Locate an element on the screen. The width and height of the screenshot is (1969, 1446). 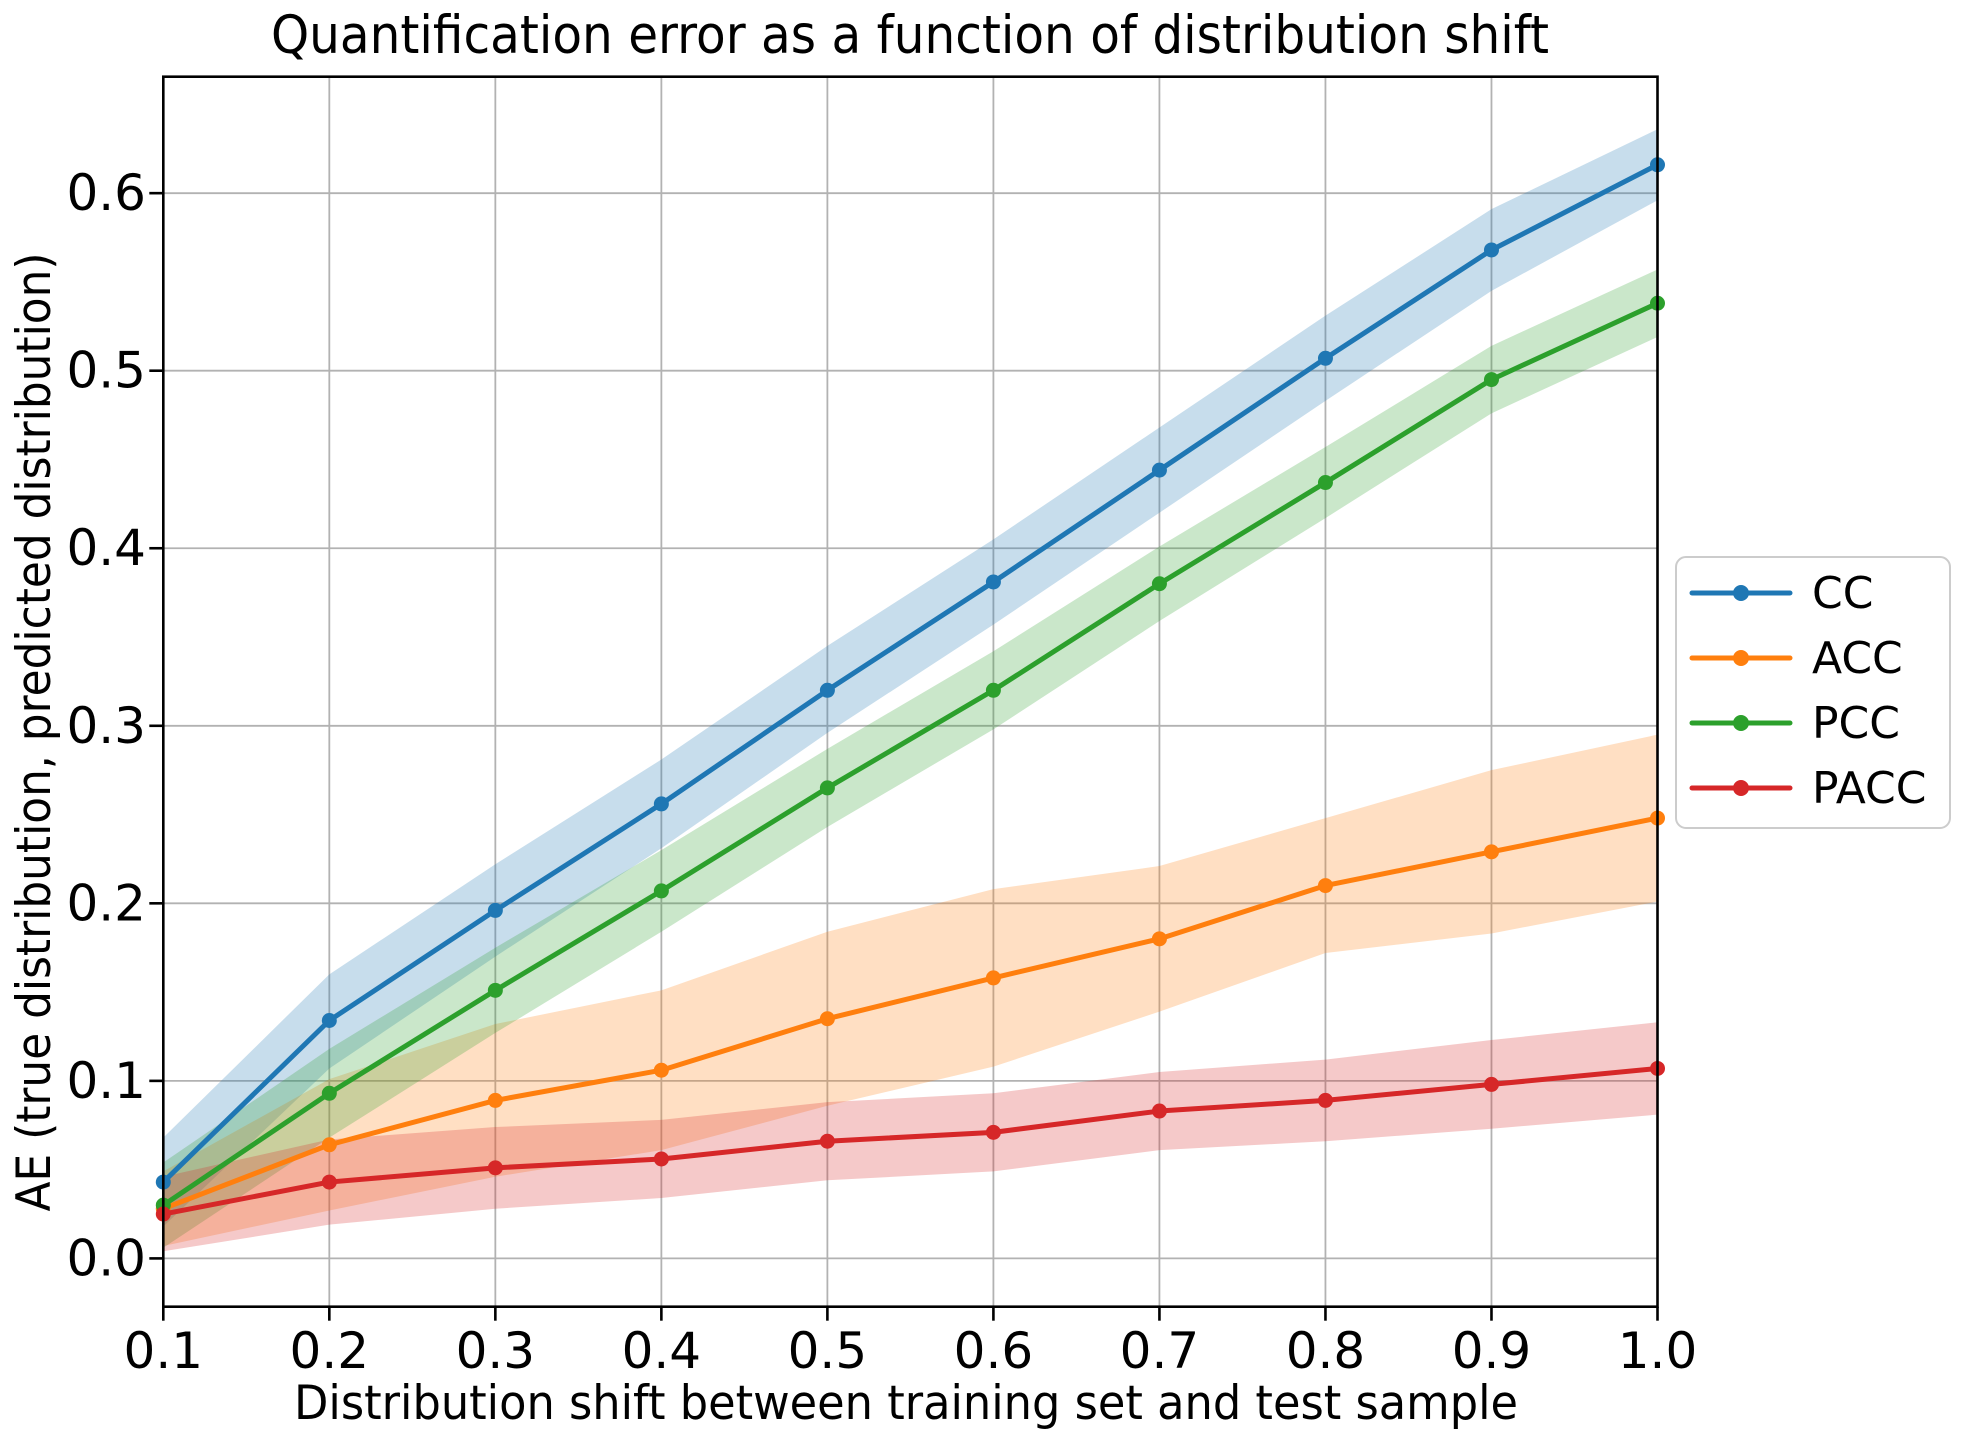
y-tick-label: 0.2 is located at coordinates (106, 903).